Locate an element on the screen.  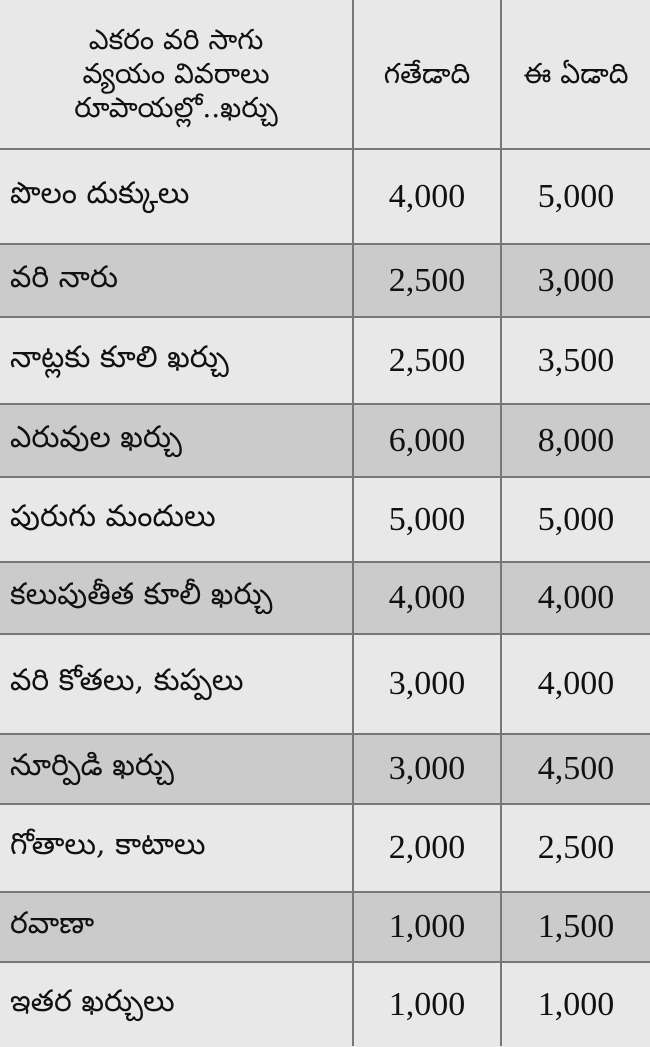
table-row: పొలం దుక్కులు 4,000 5,000 is located at coordinates (325, 196).